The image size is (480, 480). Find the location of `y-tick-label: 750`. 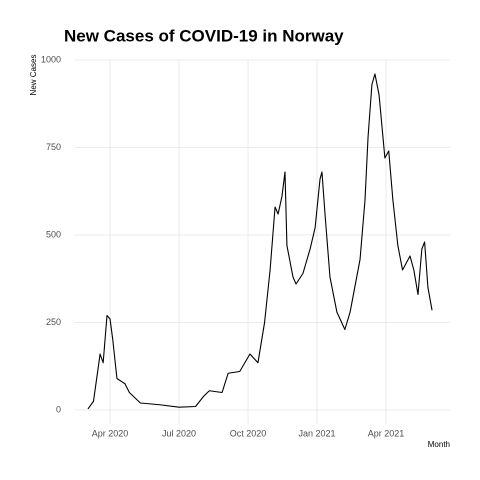

y-tick-label: 750 is located at coordinates (53, 147).